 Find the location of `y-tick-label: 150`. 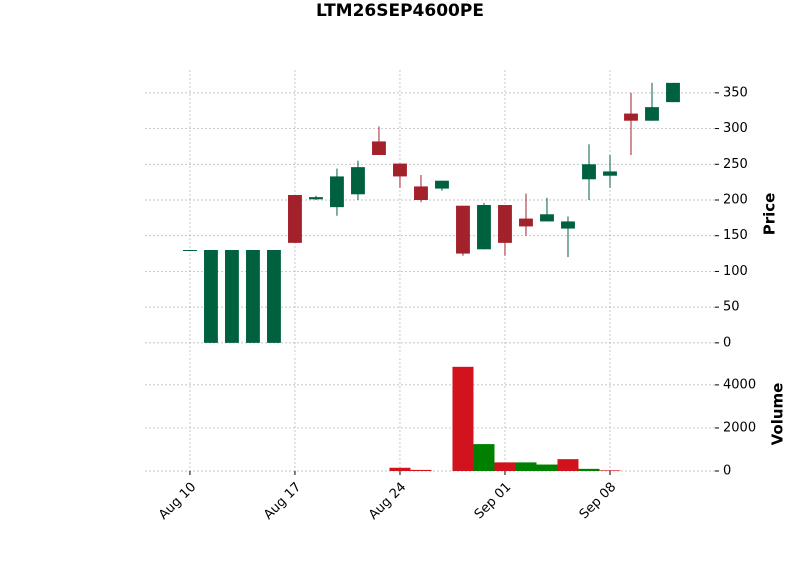

y-tick-label: 150 is located at coordinates (735, 235).